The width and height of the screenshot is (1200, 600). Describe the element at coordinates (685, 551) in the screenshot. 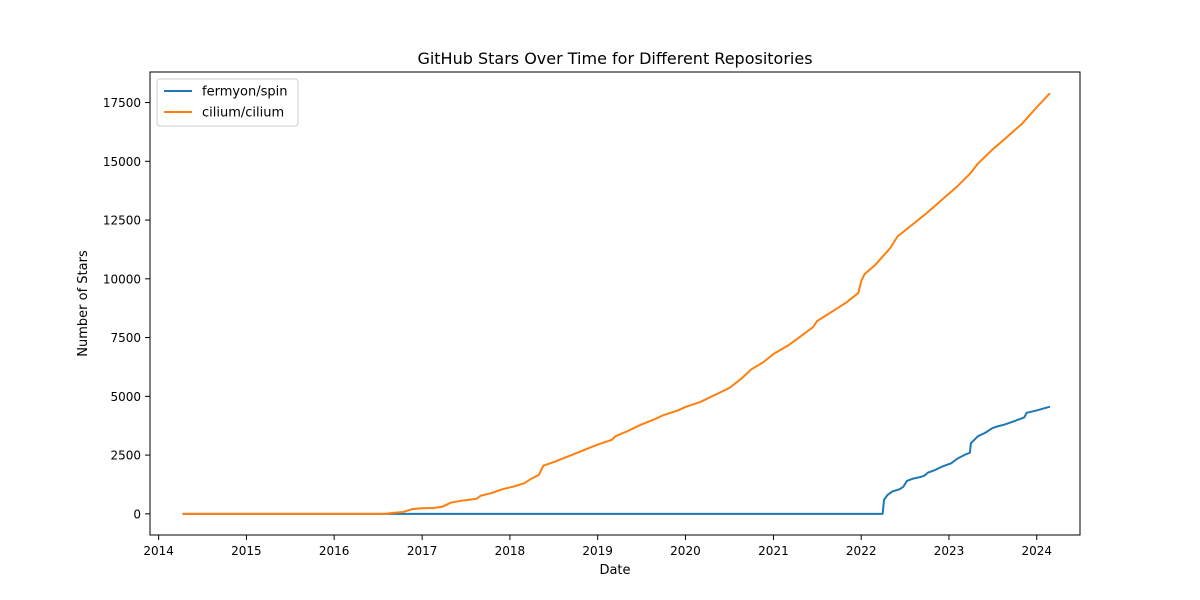

I see `x-tick-label: 2020` at that location.